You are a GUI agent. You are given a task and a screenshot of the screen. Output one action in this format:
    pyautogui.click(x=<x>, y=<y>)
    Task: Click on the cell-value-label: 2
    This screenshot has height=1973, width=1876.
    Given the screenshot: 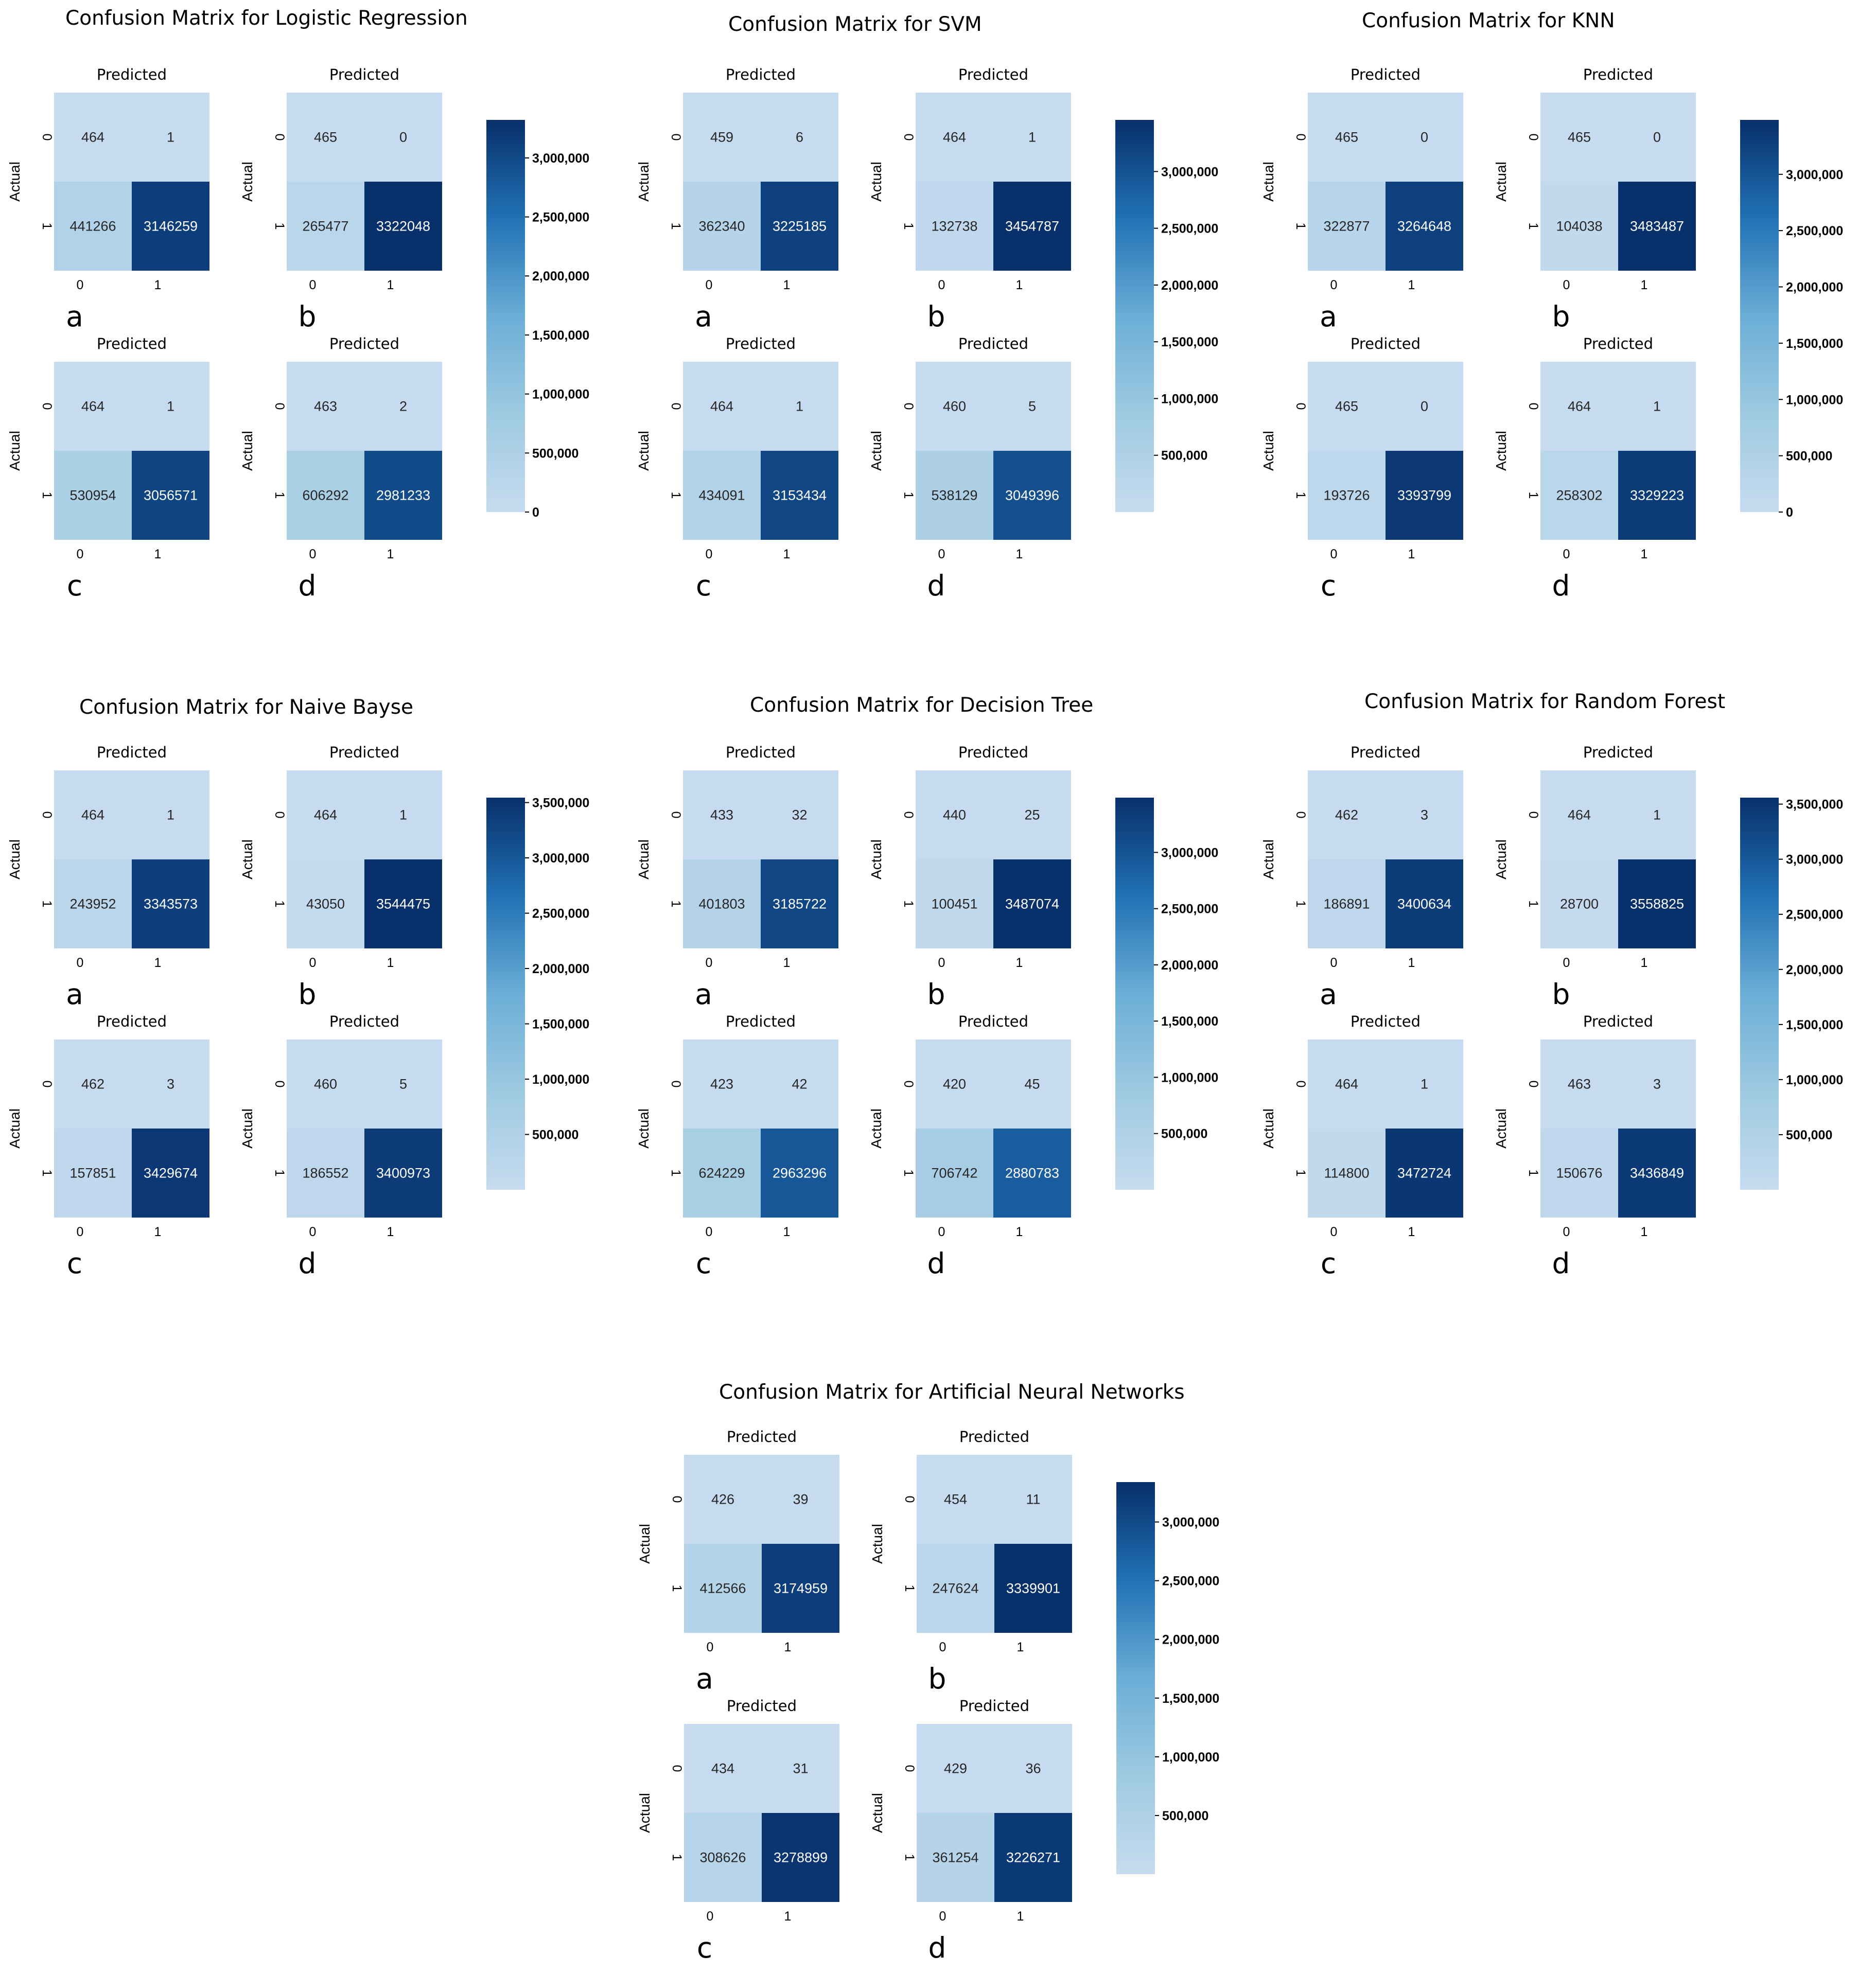 What is the action you would take?
    pyautogui.click(x=403, y=406)
    